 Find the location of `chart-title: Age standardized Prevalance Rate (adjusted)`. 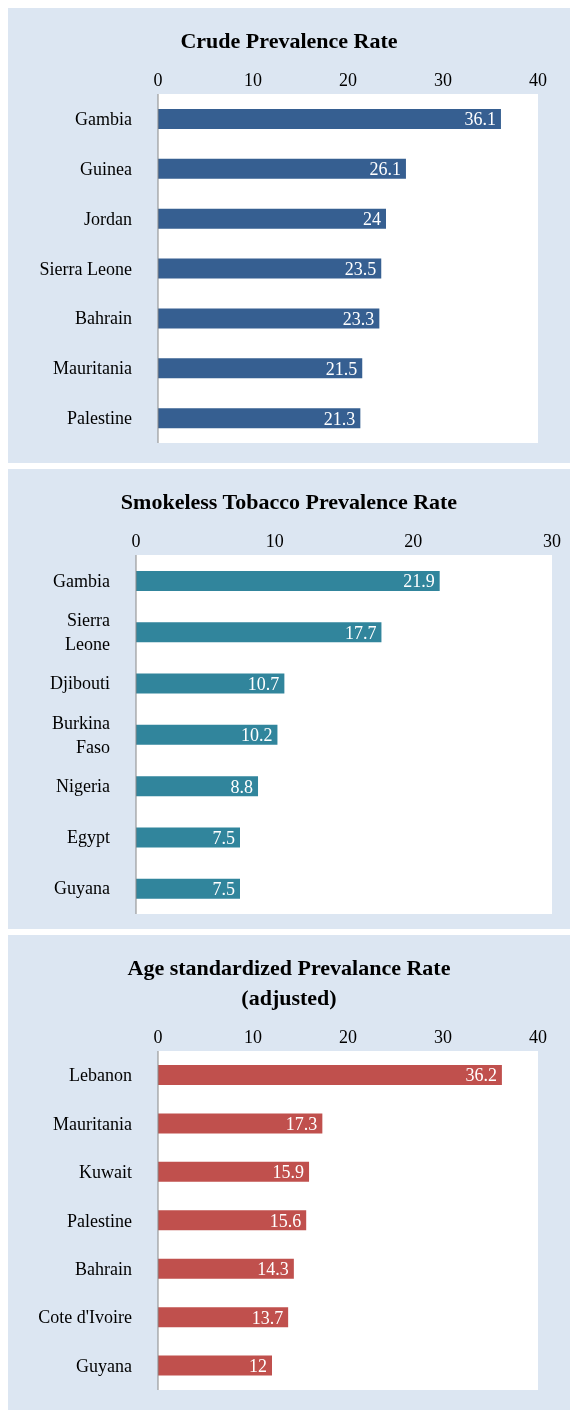

chart-title: Age standardized Prevalance Rate (adjusted) is located at coordinates (289, 983).